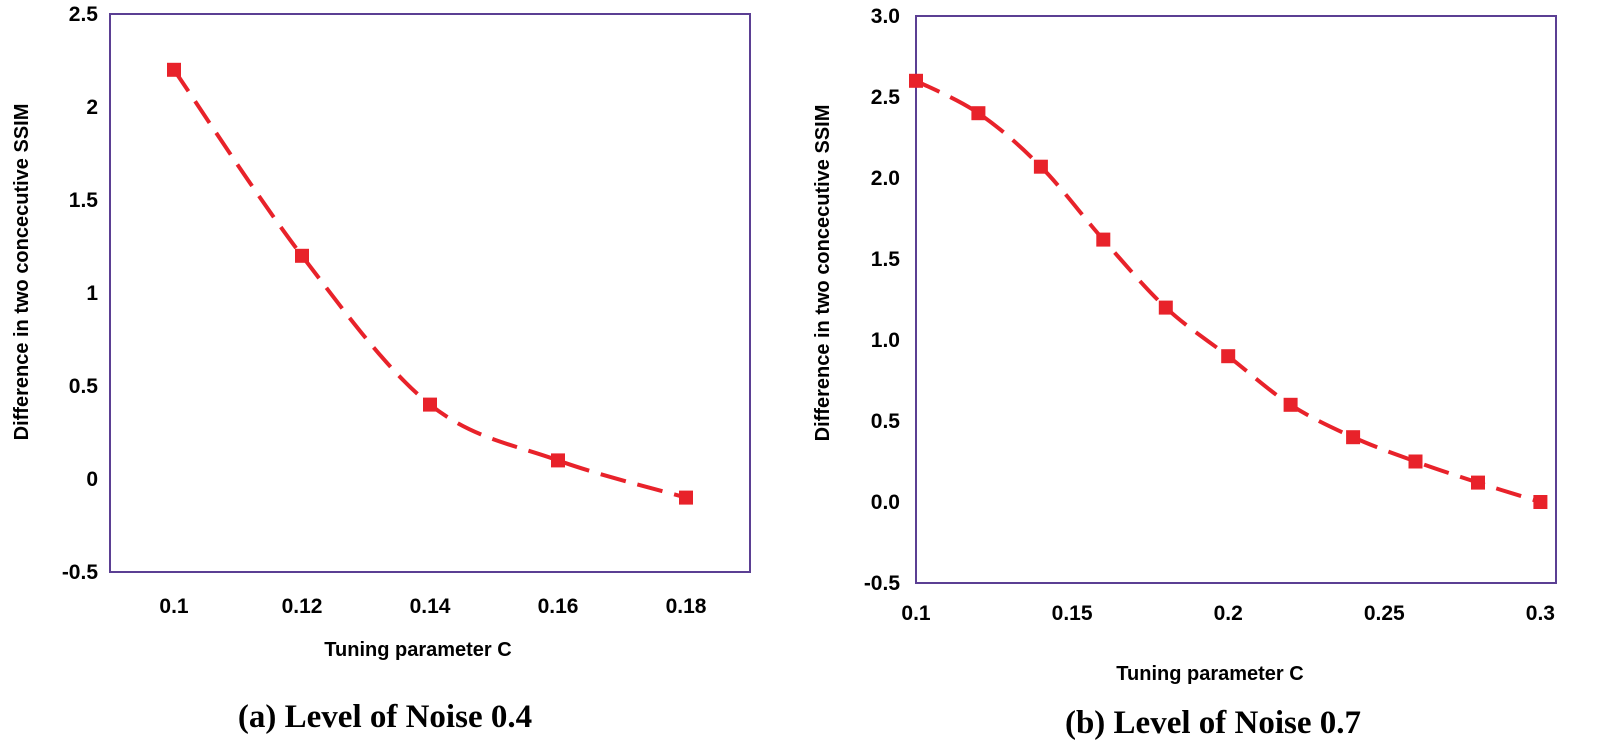 This screenshot has height=756, width=1604. I want to click on y-tick-label: 1, so click(92, 293).